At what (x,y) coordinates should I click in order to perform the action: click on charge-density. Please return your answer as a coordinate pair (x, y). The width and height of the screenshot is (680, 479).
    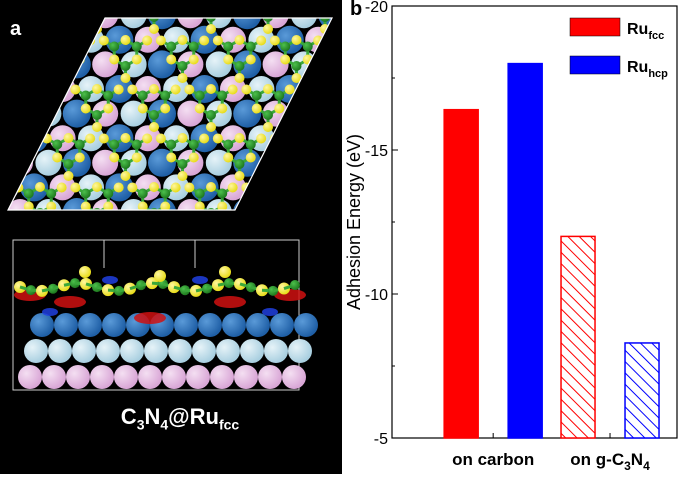
    Looking at the image, I should click on (70, 302).